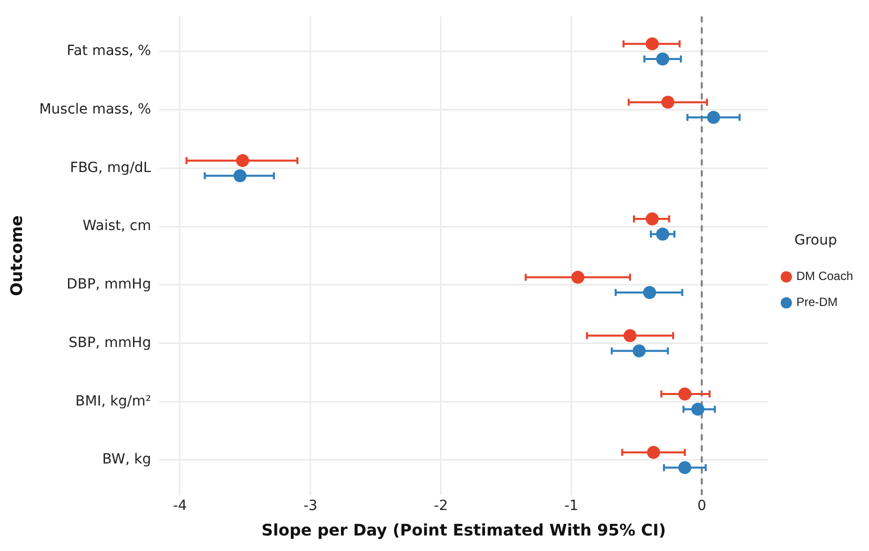 The height and width of the screenshot is (551, 869). Describe the element at coordinates (180, 506) in the screenshot. I see `x-tick-label: -4` at that location.